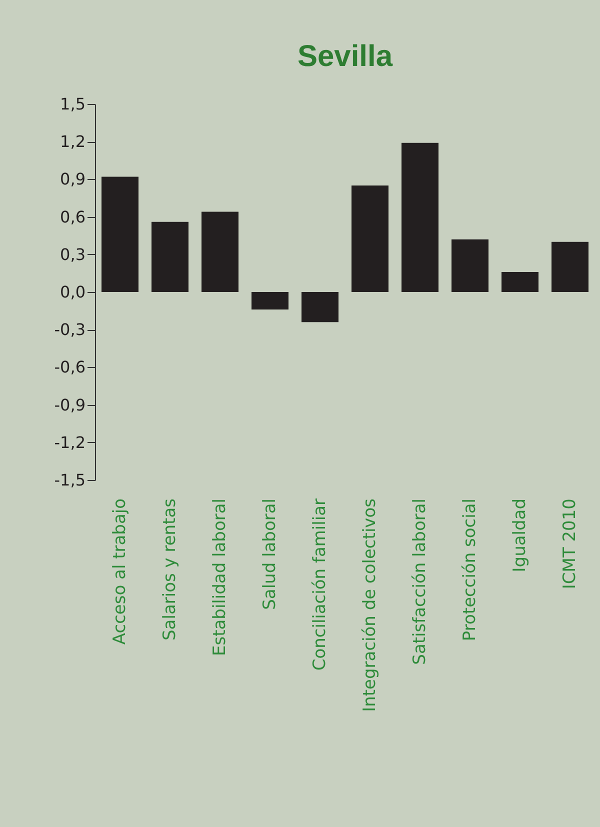  Describe the element at coordinates (73, 179) in the screenshot. I see `y-tick-label: 0,9` at that location.